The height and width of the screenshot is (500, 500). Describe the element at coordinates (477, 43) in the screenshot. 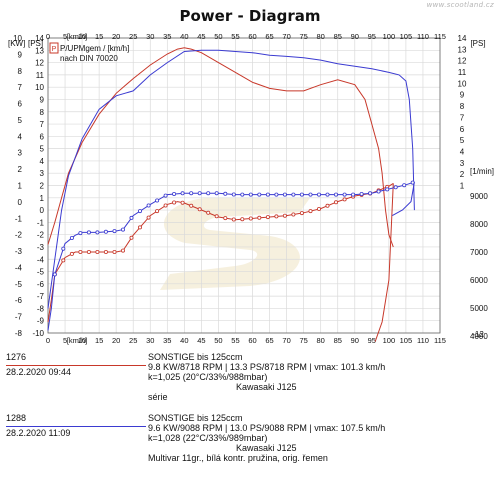

I see `y-right-ps-axis-label: [PS]` at that location.